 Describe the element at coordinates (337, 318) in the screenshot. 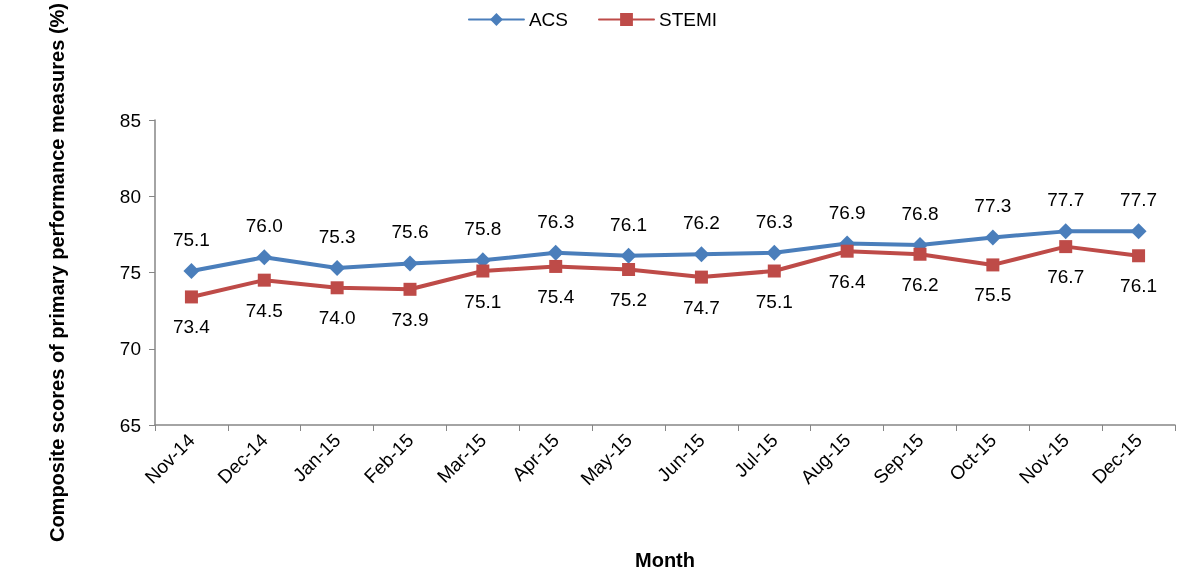

I see `data-label: 74.0` at that location.